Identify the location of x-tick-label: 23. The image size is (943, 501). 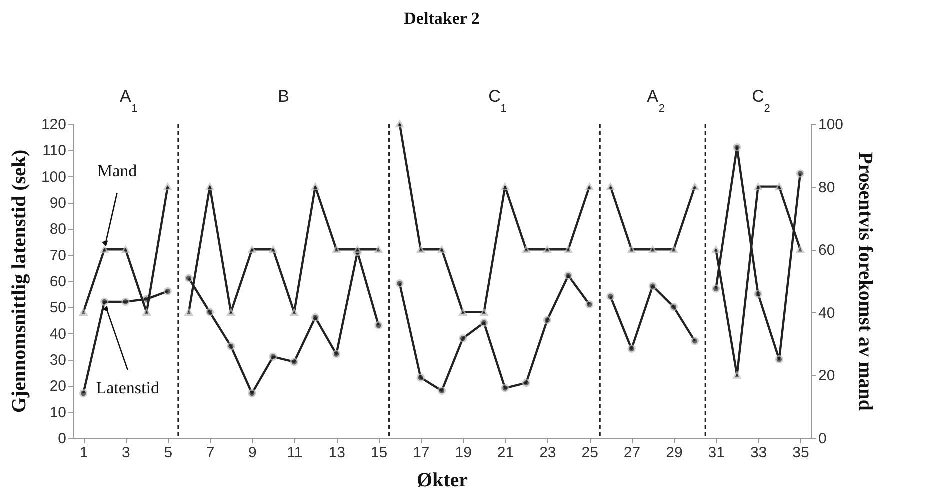
(548, 453).